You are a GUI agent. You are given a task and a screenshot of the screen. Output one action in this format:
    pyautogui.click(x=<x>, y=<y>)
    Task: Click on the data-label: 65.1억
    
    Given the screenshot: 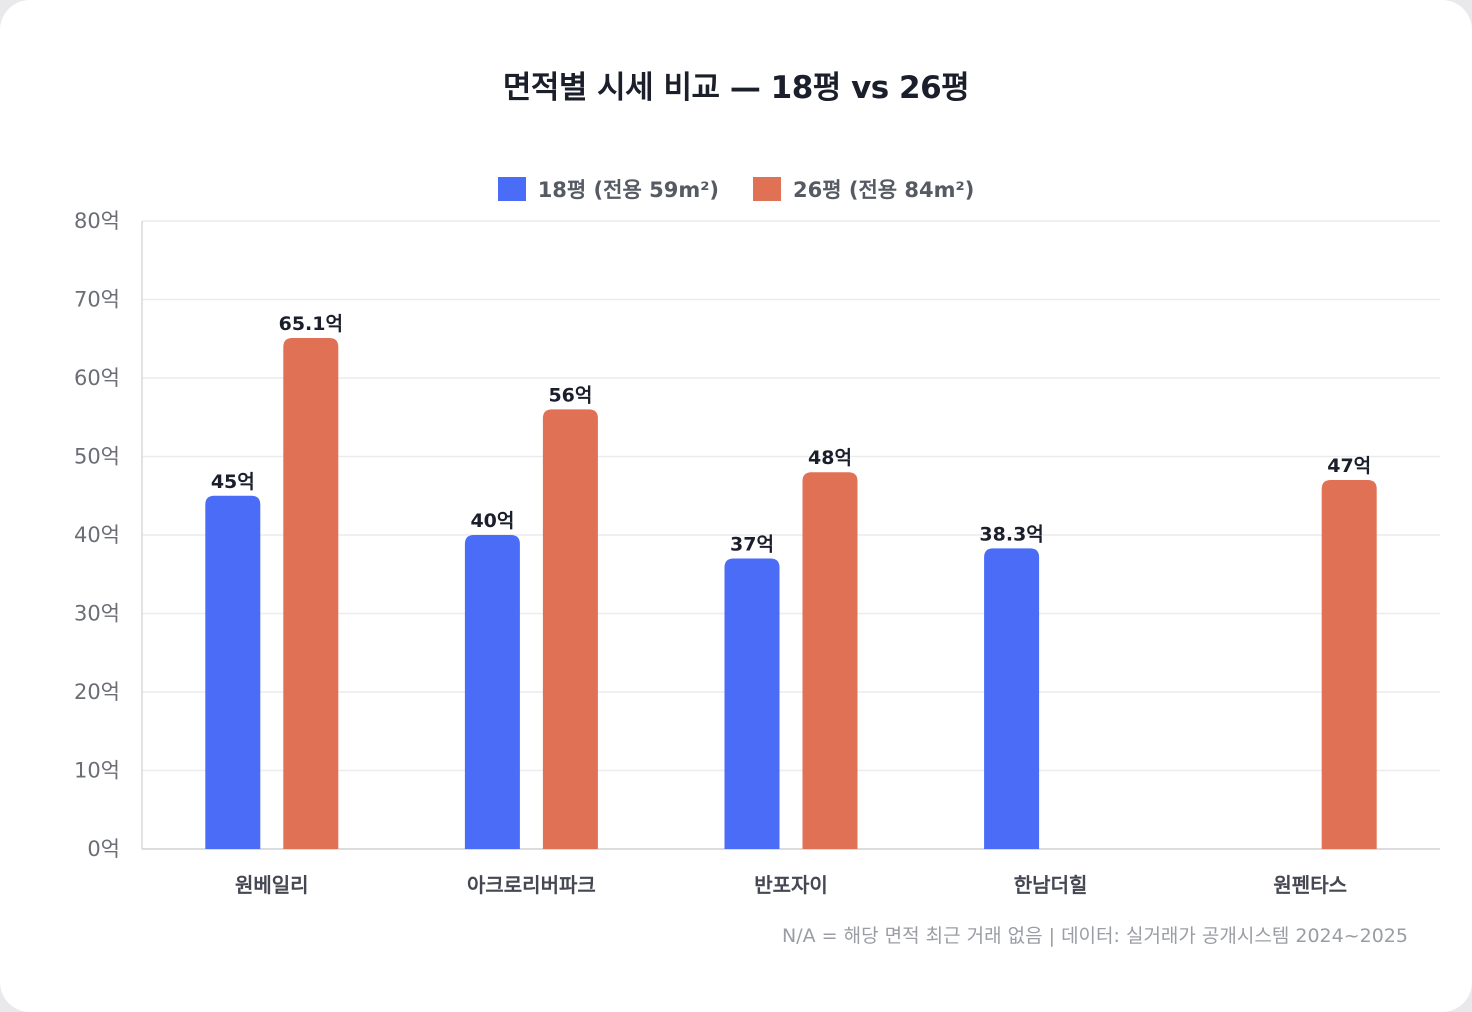 What is the action you would take?
    pyautogui.click(x=311, y=324)
    